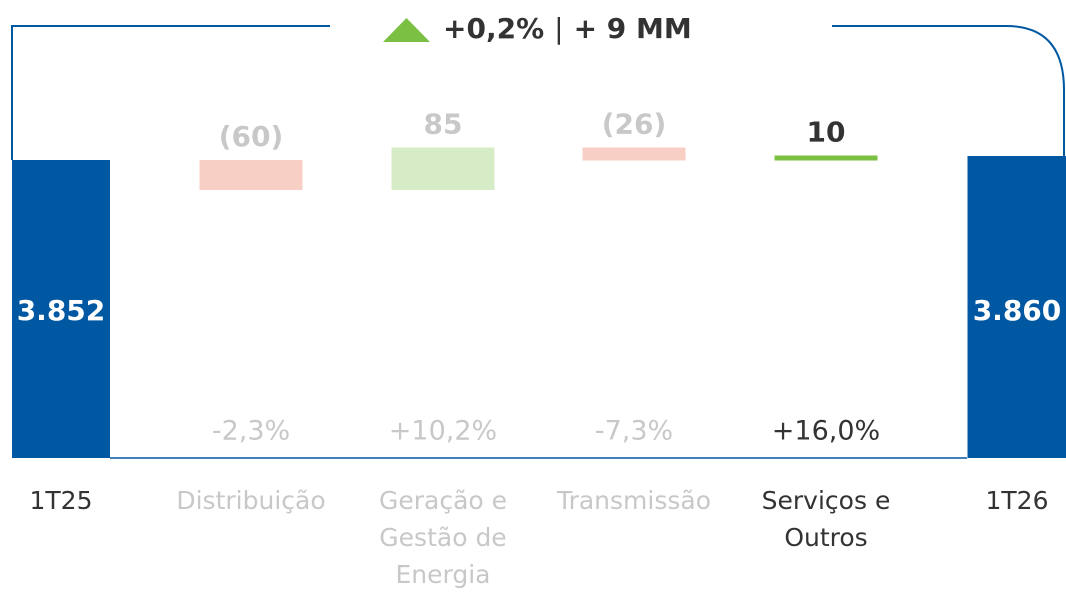 The height and width of the screenshot is (595, 1066). What do you see at coordinates (1017, 310) in the screenshot?
I see `value-label: 3.860` at bounding box center [1017, 310].